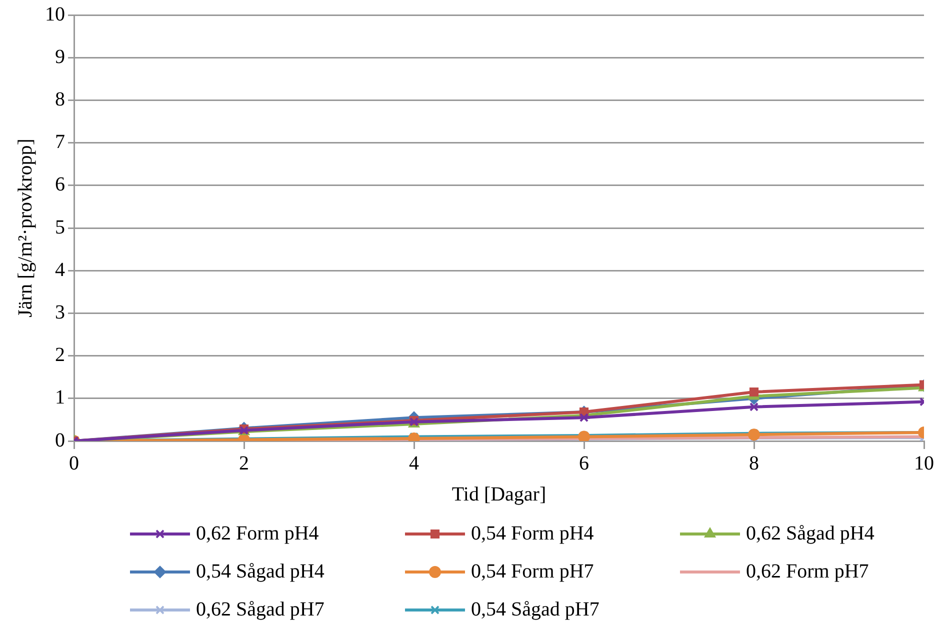 This screenshot has width=942, height=636. Describe the element at coordinates (584, 463) in the screenshot. I see `x-tick-label: 6` at that location.